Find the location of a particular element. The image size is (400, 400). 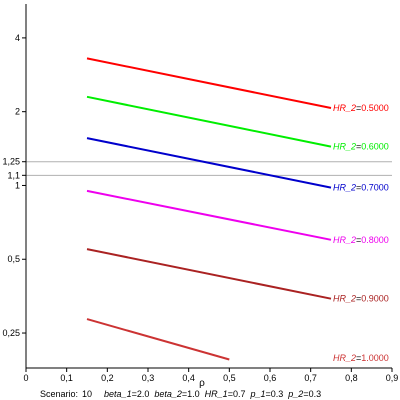

caption-param-name: beta_1 is located at coordinates (118, 394).